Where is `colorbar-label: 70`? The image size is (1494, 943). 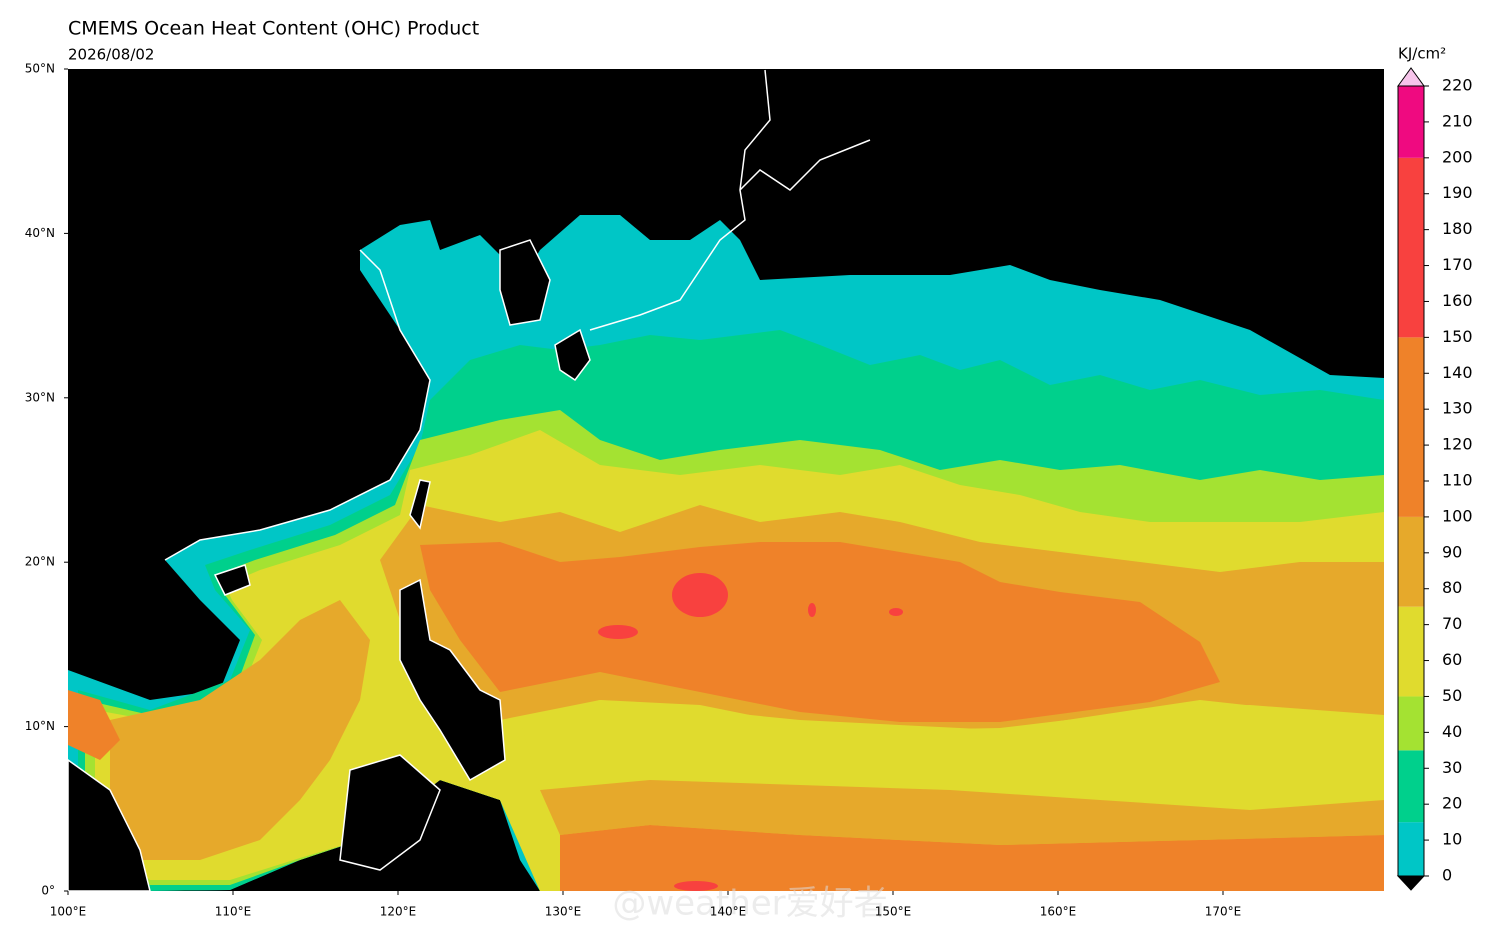 colorbar-label: 70 is located at coordinates (1452, 623).